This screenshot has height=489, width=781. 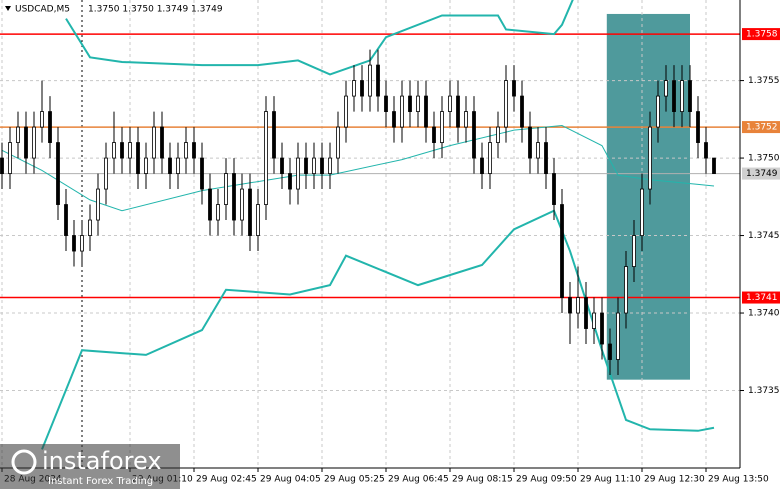 What do you see at coordinates (8, 8) in the screenshot?
I see `menu-arrow` at bounding box center [8, 8].